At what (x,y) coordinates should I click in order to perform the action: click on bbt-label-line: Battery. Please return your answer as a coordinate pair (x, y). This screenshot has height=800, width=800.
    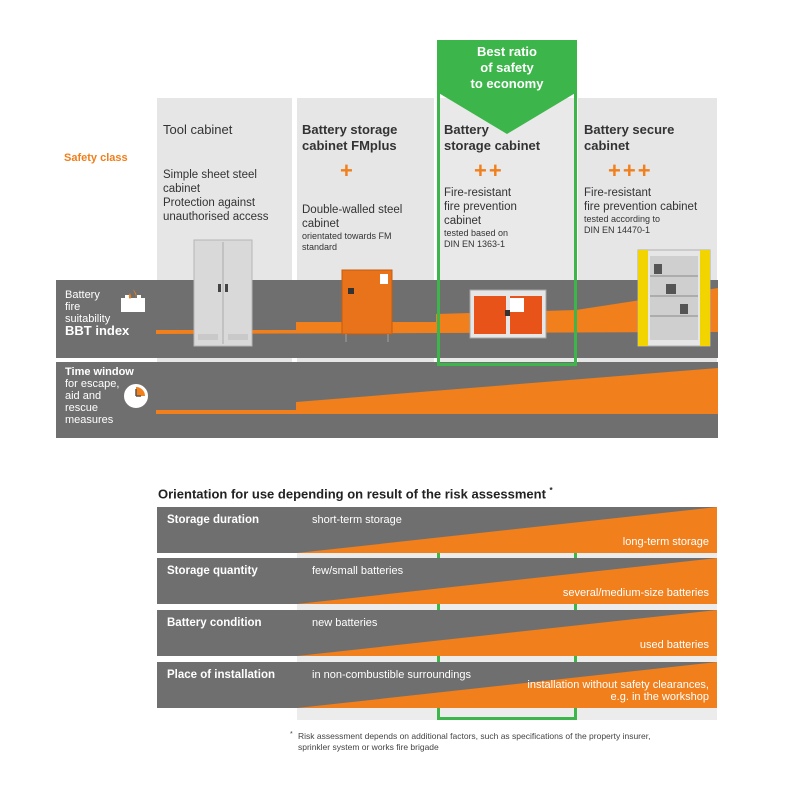
    Looking at the image, I should click on (82, 295).